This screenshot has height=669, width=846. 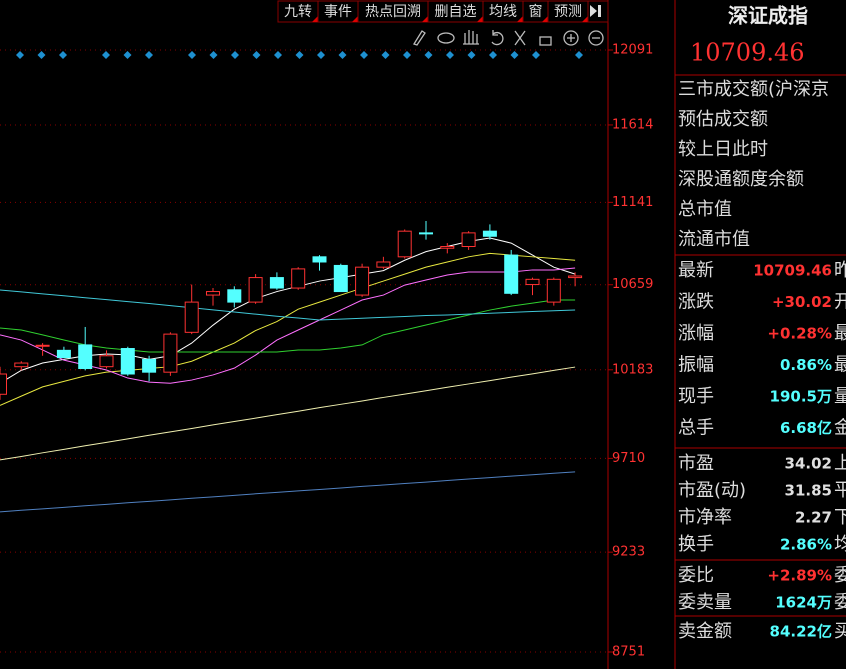 What do you see at coordinates (696, 544) in the screenshot?
I see `quote-label: 换手` at bounding box center [696, 544].